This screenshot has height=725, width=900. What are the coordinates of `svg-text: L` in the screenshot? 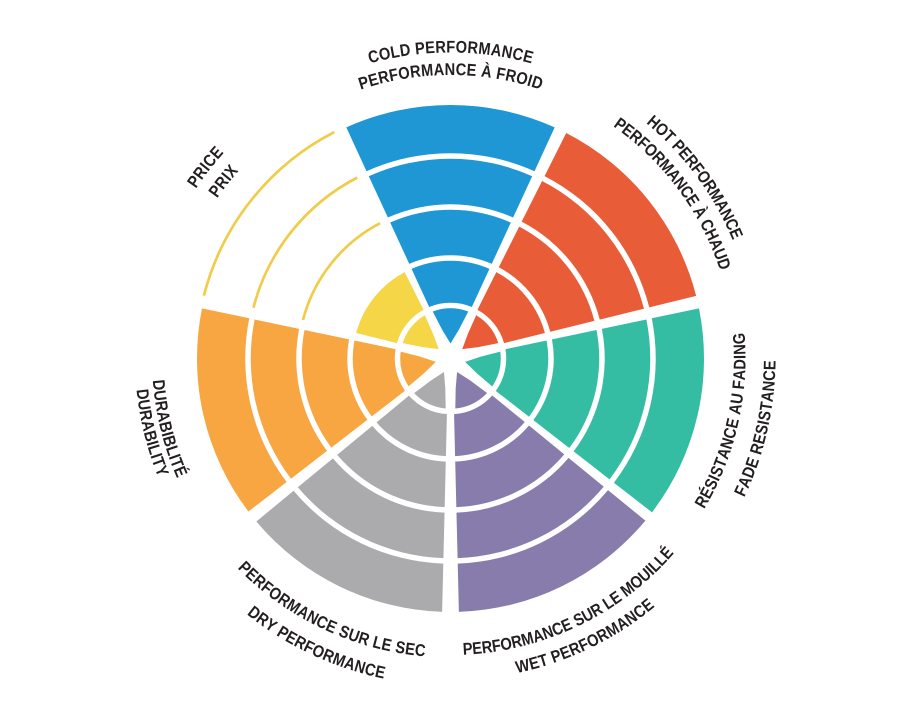 It's located at (395, 53).